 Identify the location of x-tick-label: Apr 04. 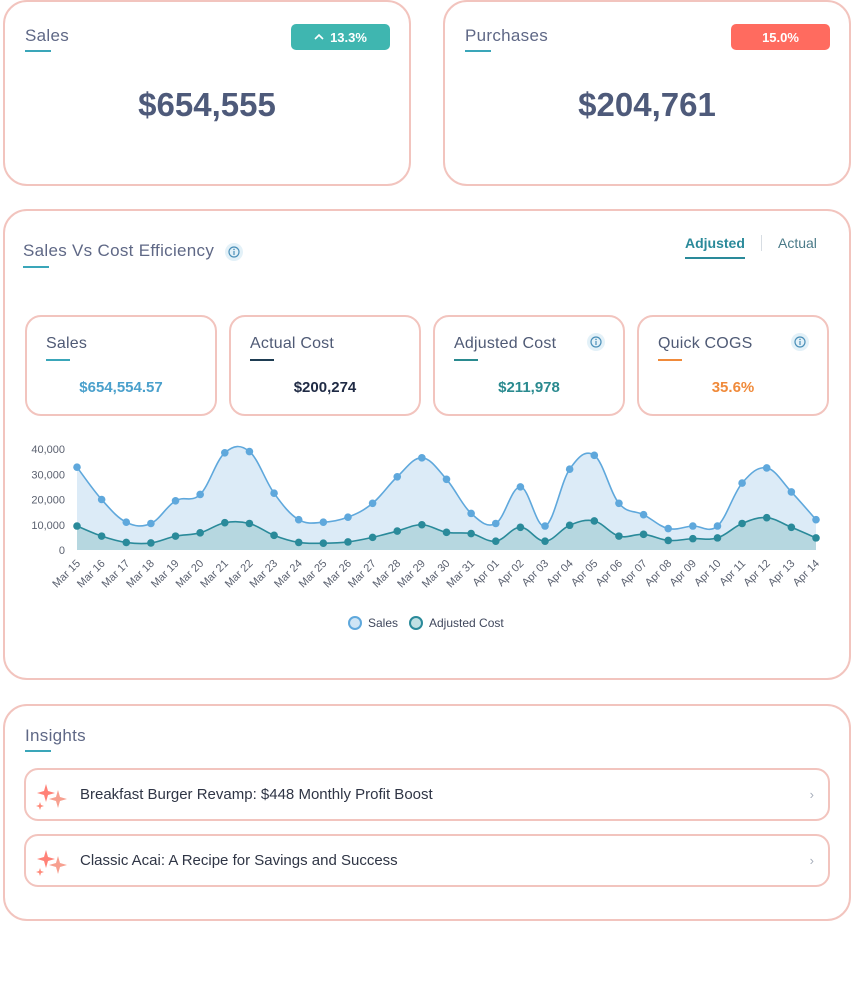
(559, 573).